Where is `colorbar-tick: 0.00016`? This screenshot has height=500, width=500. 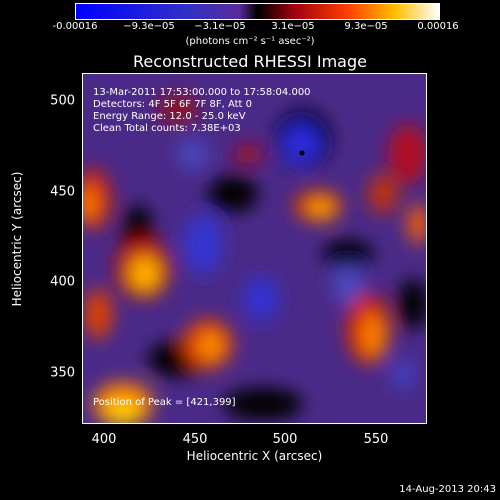 colorbar-tick: 0.00016 is located at coordinates (438, 26).